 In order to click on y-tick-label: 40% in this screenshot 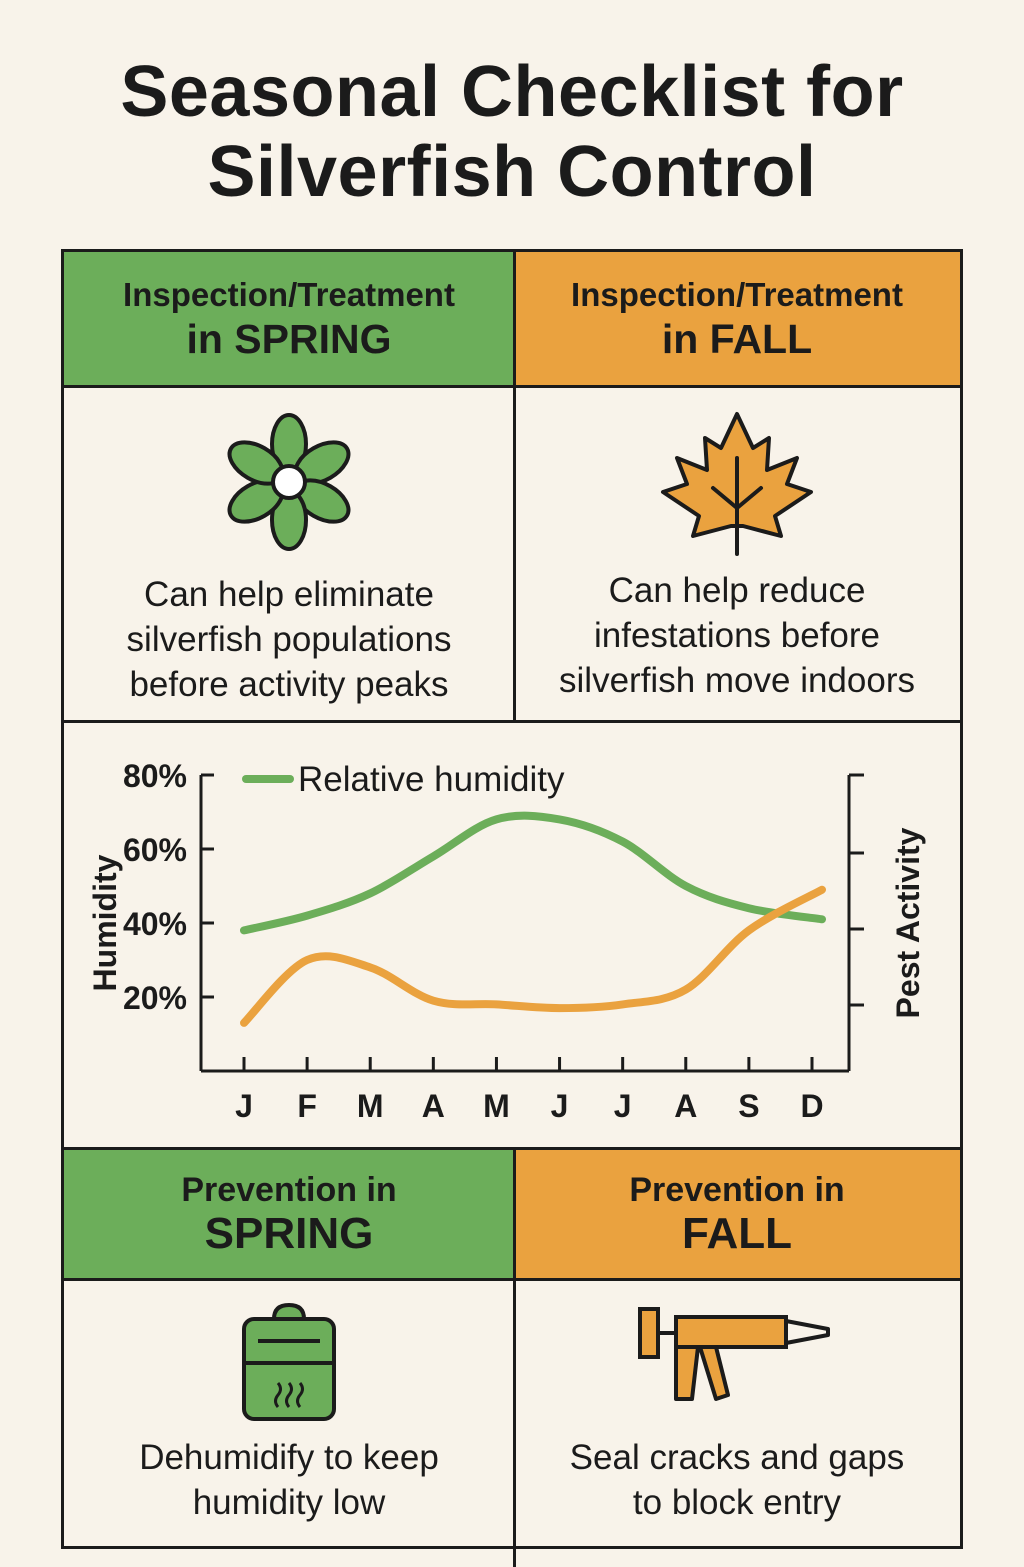, I will do `click(155, 924)`.